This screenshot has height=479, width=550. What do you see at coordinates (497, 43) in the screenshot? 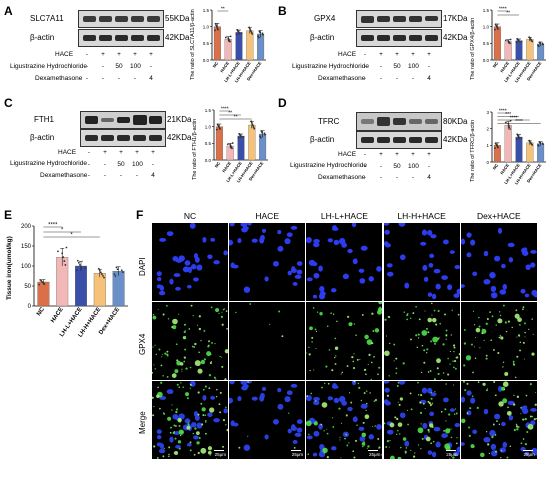
I see `bar-nc` at bounding box center [497, 43].